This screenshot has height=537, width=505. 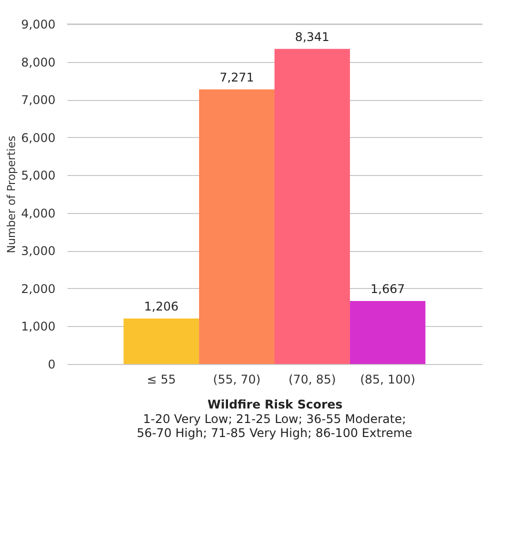 What do you see at coordinates (38, 25) in the screenshot?
I see `y-tick-label: 9,000` at bounding box center [38, 25].